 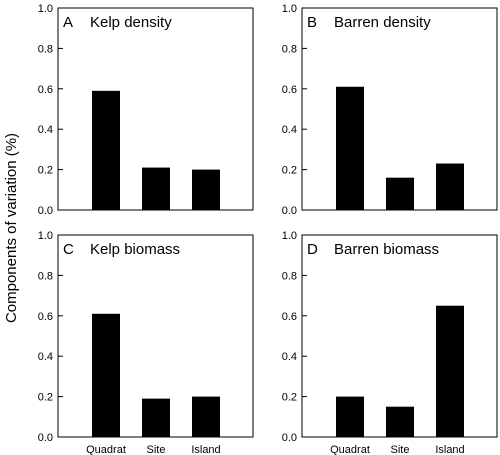 I want to click on panel-letter: C, so click(x=68, y=249).